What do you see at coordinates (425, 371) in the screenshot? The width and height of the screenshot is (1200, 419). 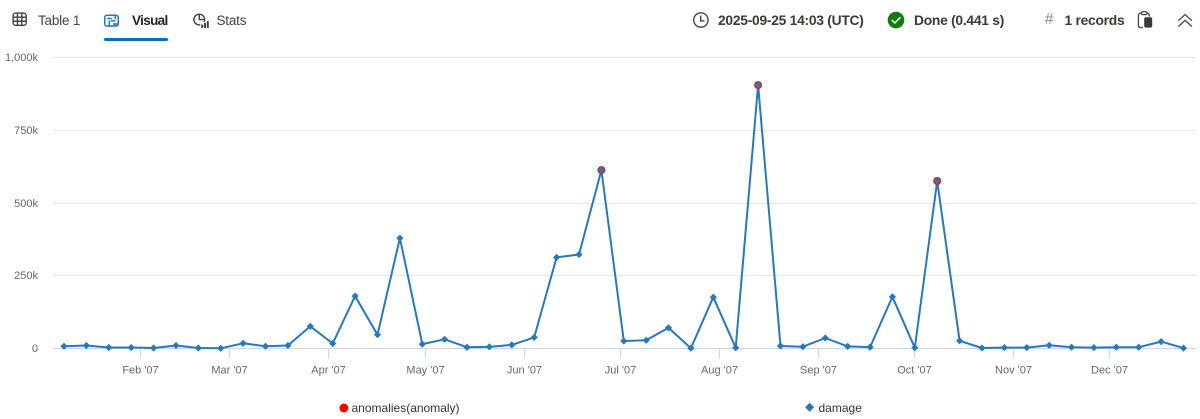 I see `svg-text: May '07` at bounding box center [425, 371].